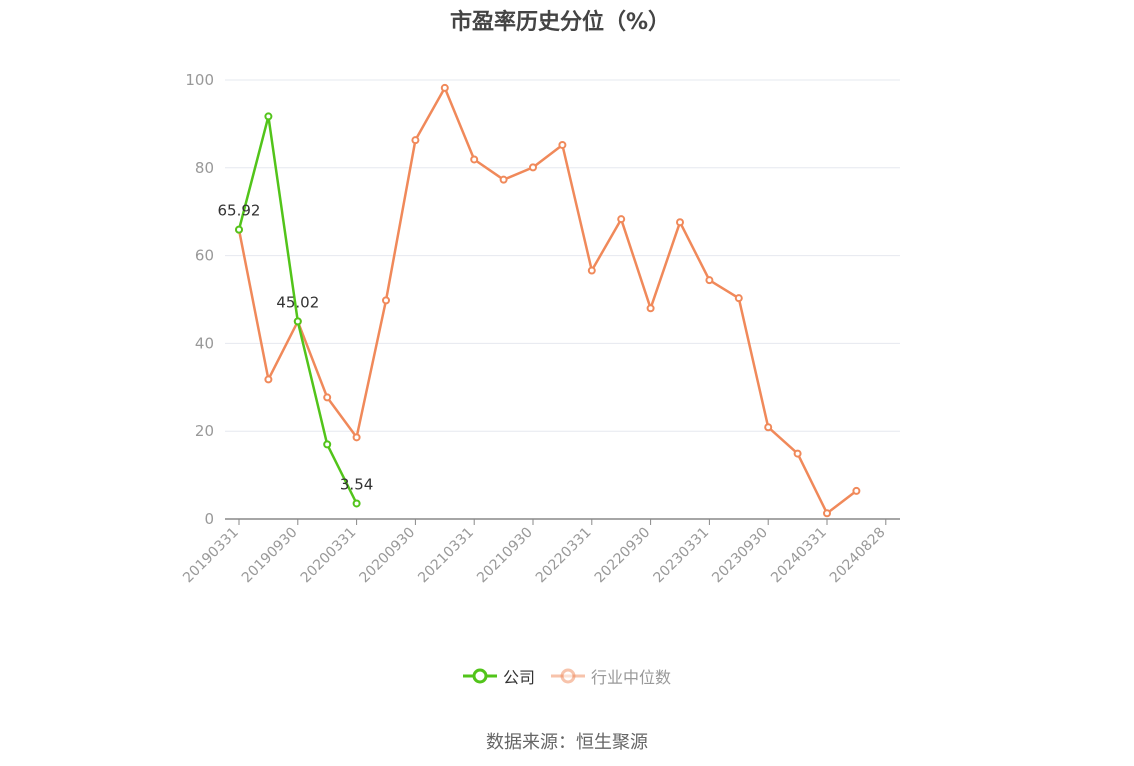 The height and width of the screenshot is (766, 1134). What do you see at coordinates (204, 431) in the screenshot?
I see `y-tick-label-20: 20` at bounding box center [204, 431].